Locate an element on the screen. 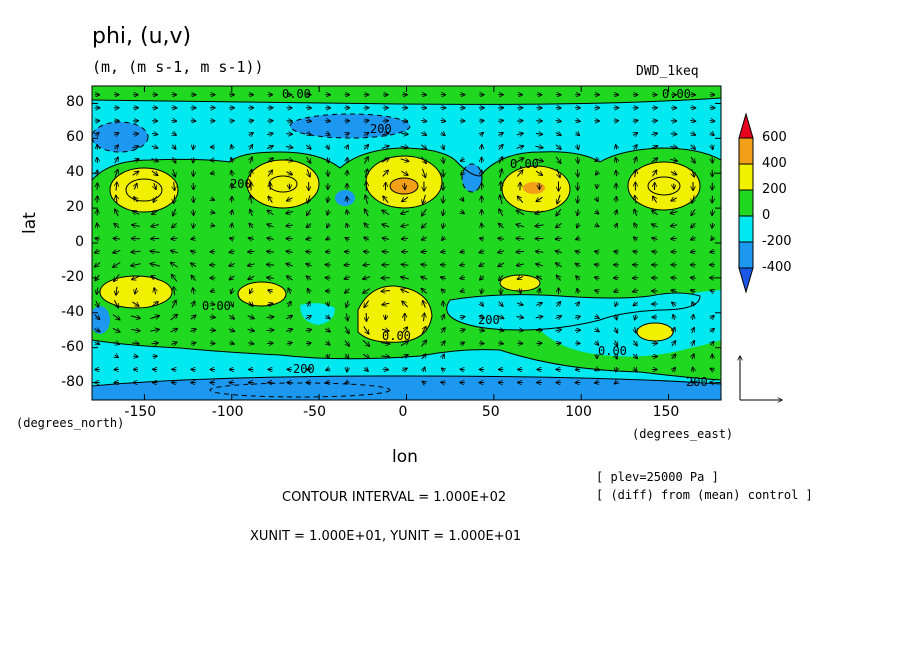 The height and width of the screenshot is (654, 904). y-tick-label: 40 is located at coordinates (75, 172).